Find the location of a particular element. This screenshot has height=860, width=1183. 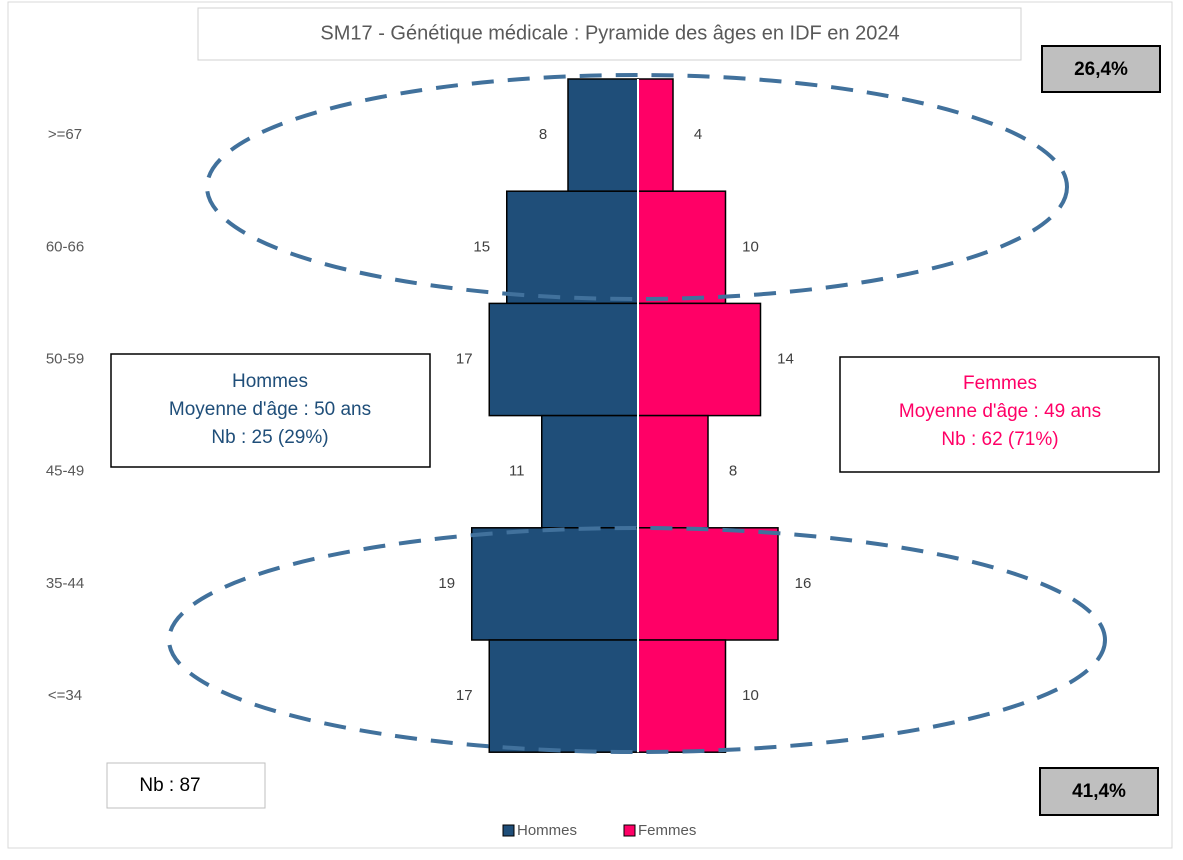

legend: Hommes Femmes is located at coordinates (599, 830).